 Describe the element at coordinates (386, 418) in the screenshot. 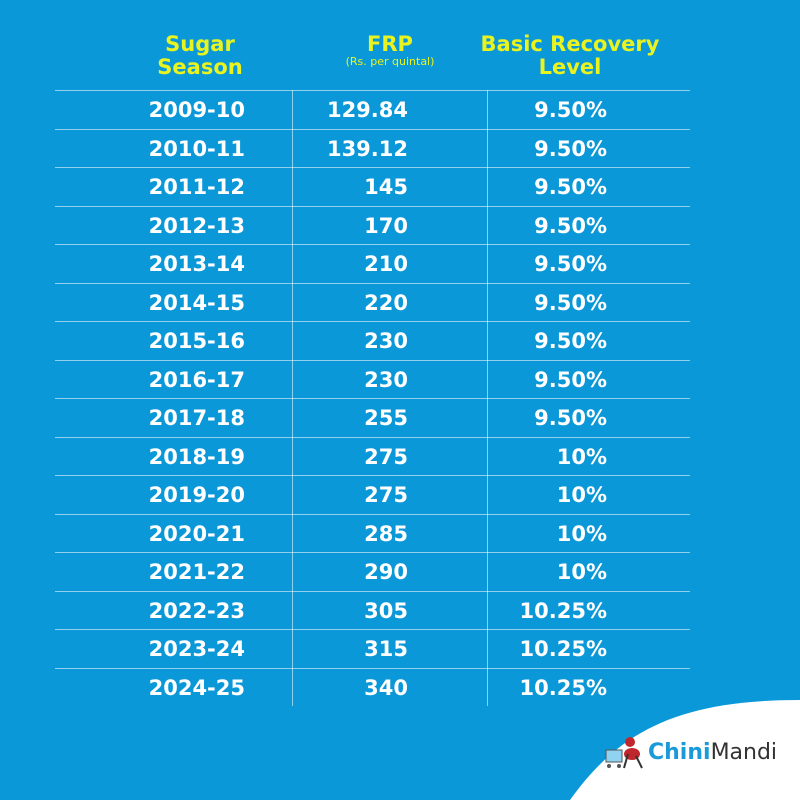

I see `frp-cell: 255` at that location.